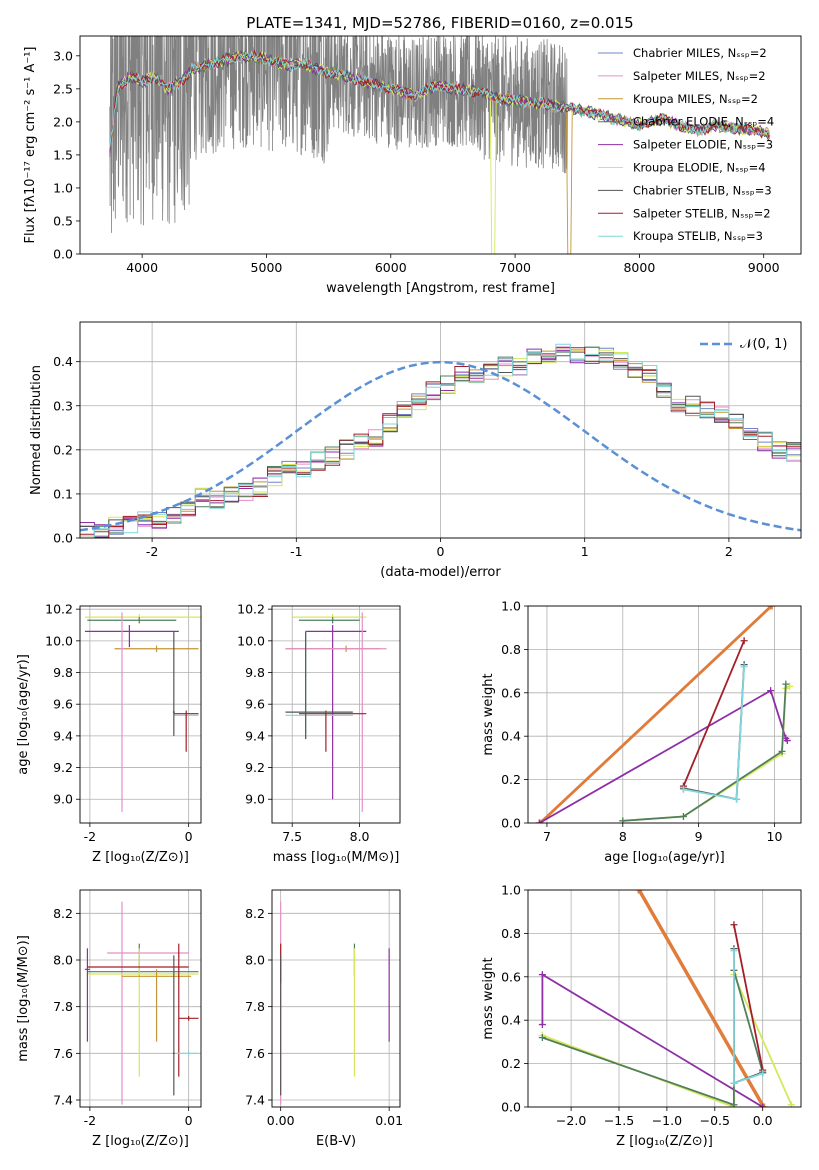  Describe the element at coordinates (623, 836) in the screenshot. I see `x-tick-label: 8` at that location.